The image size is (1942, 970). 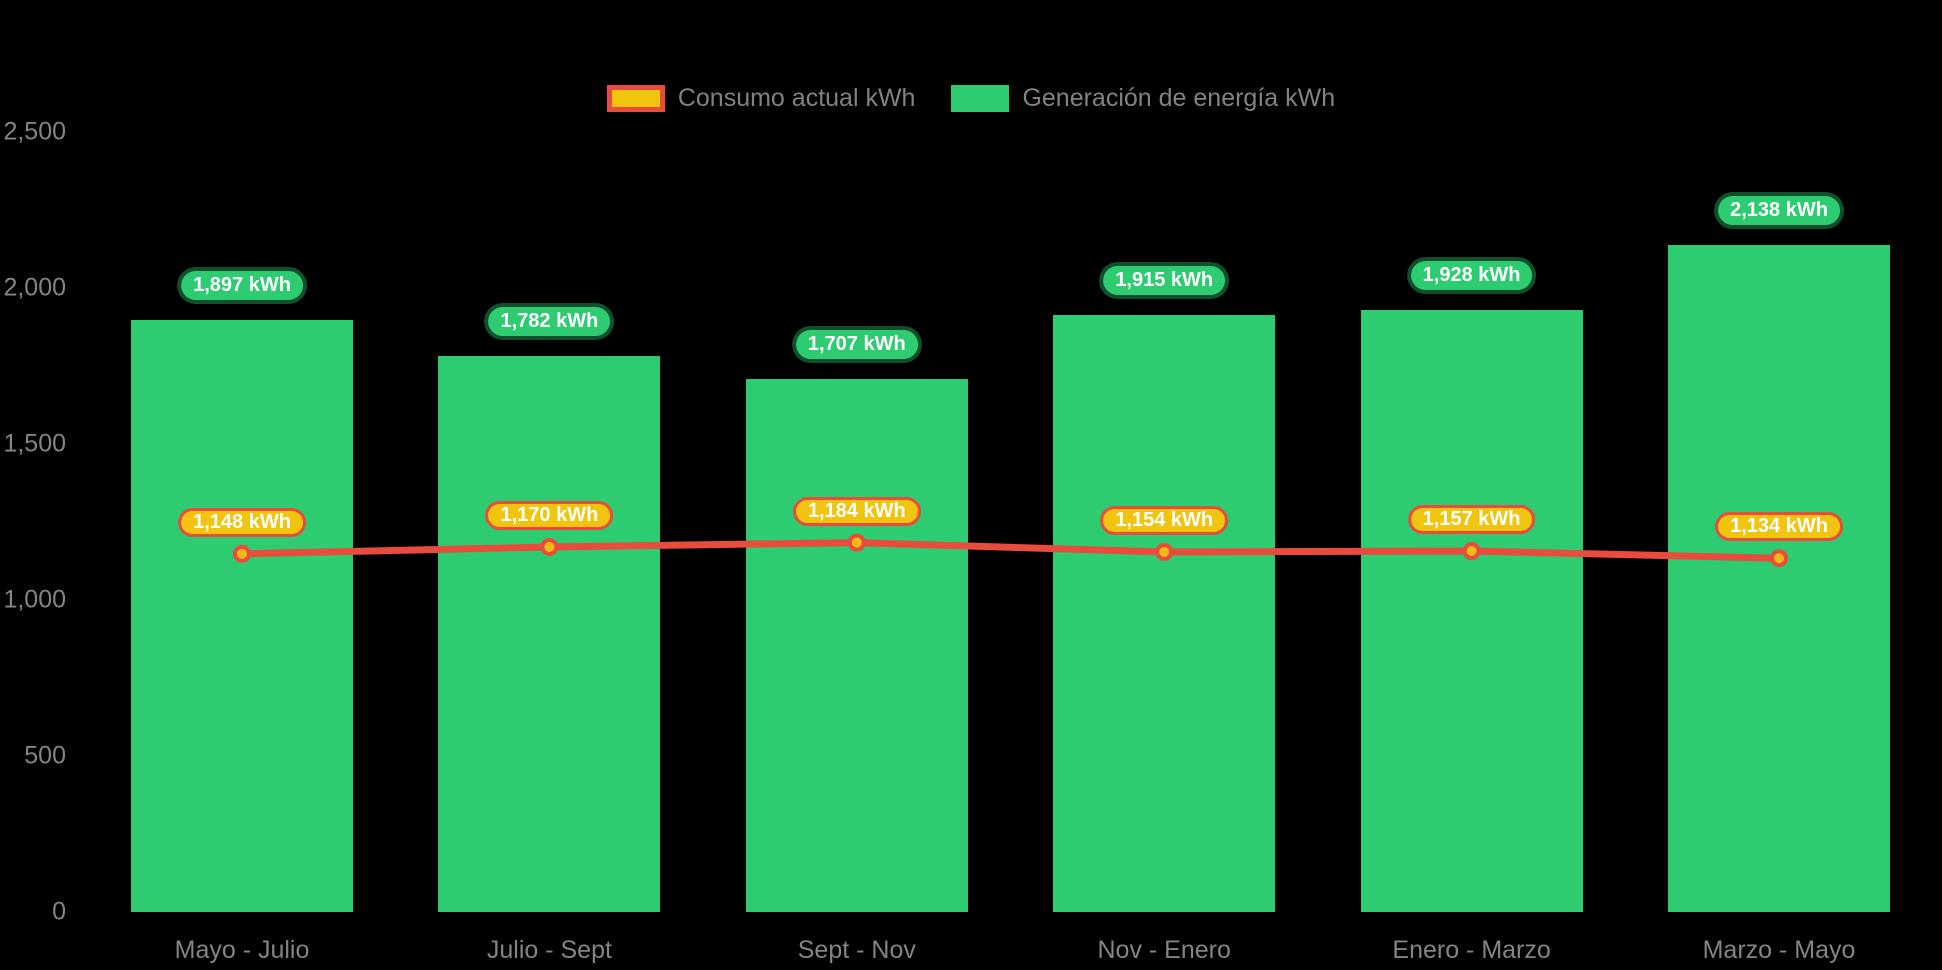 What do you see at coordinates (242, 286) in the screenshot?
I see `bar-value-badge: 1,897 kWh` at bounding box center [242, 286].